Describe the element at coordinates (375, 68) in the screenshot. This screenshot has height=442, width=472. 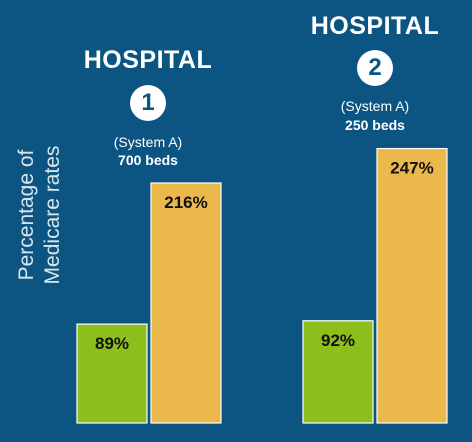
I see `hospital-2-number-badge: 2` at that location.